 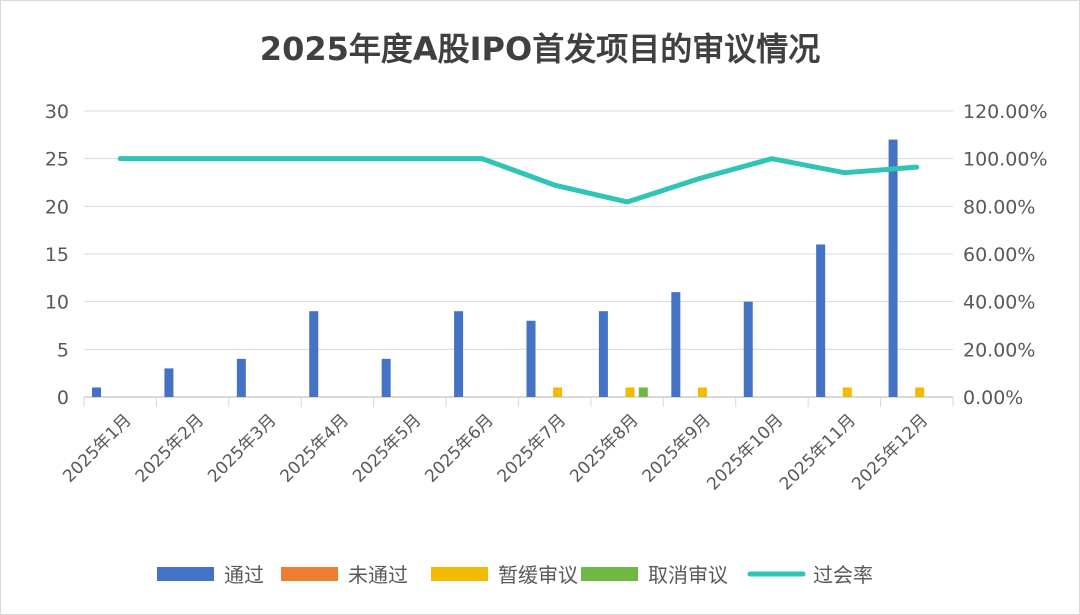 I want to click on bar-取消审议, so click(x=643, y=392).